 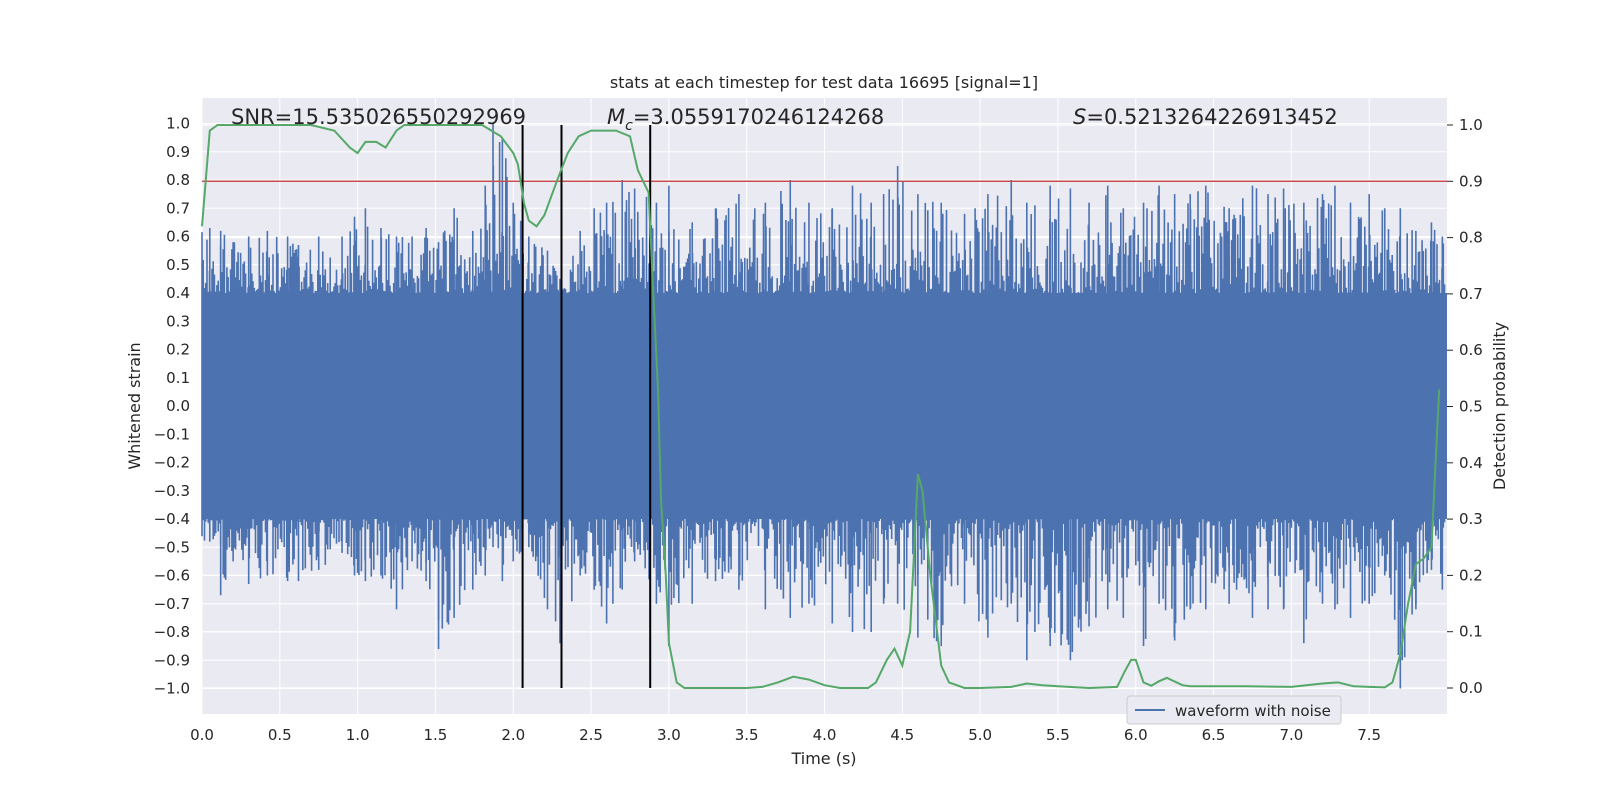 I want to click on x-tick-label: 0.0, so click(x=202, y=735).